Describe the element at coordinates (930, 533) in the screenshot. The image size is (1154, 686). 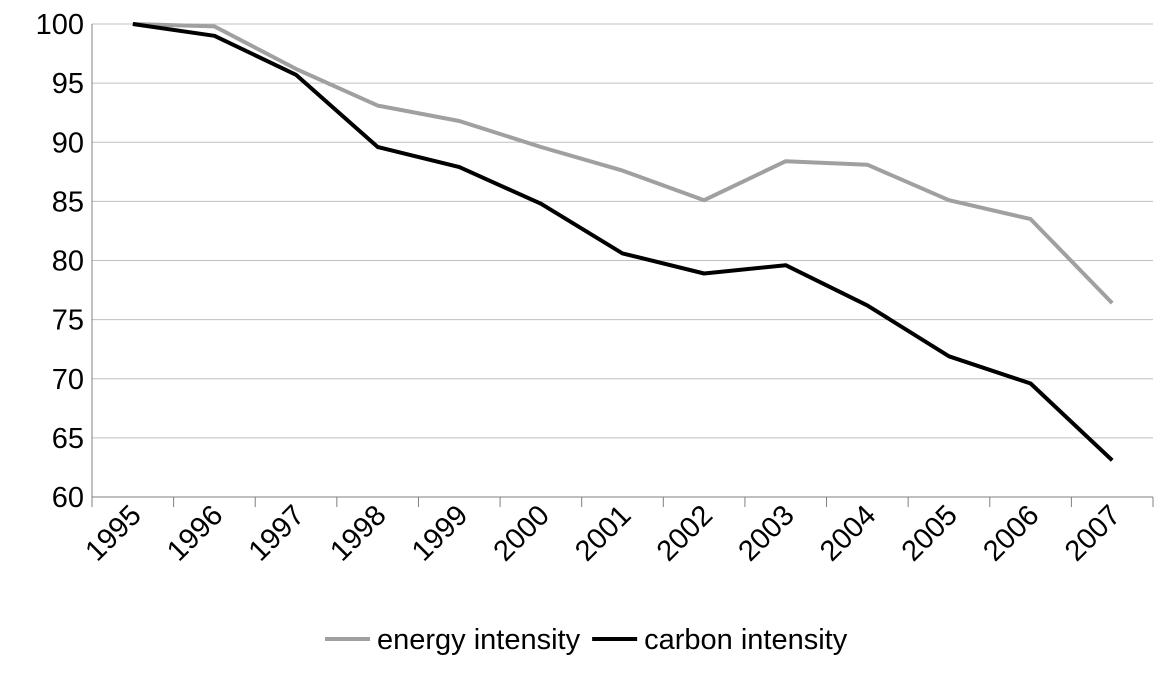
I see `x-tick-label: 2005` at that location.